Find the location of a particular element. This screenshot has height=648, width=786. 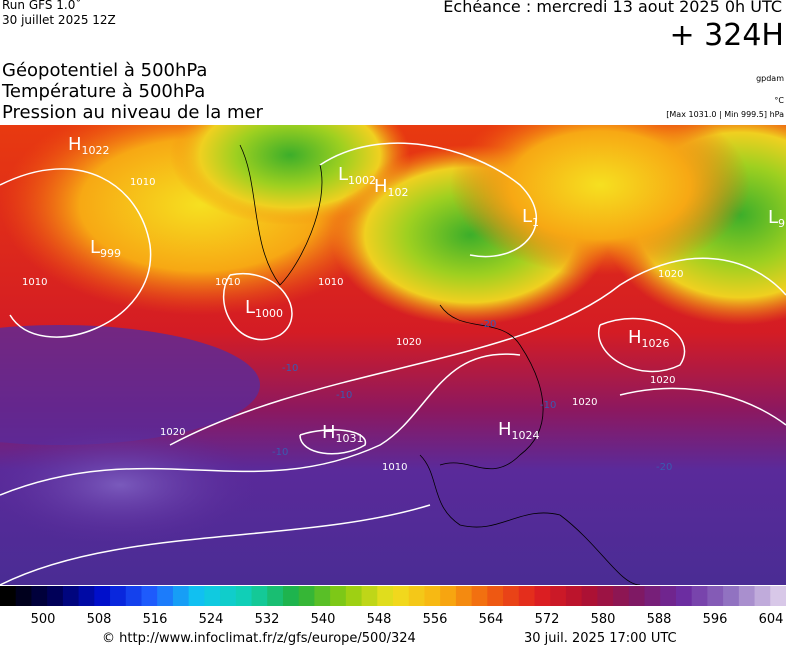

center-value: 1000 is located at coordinates (269, 313).